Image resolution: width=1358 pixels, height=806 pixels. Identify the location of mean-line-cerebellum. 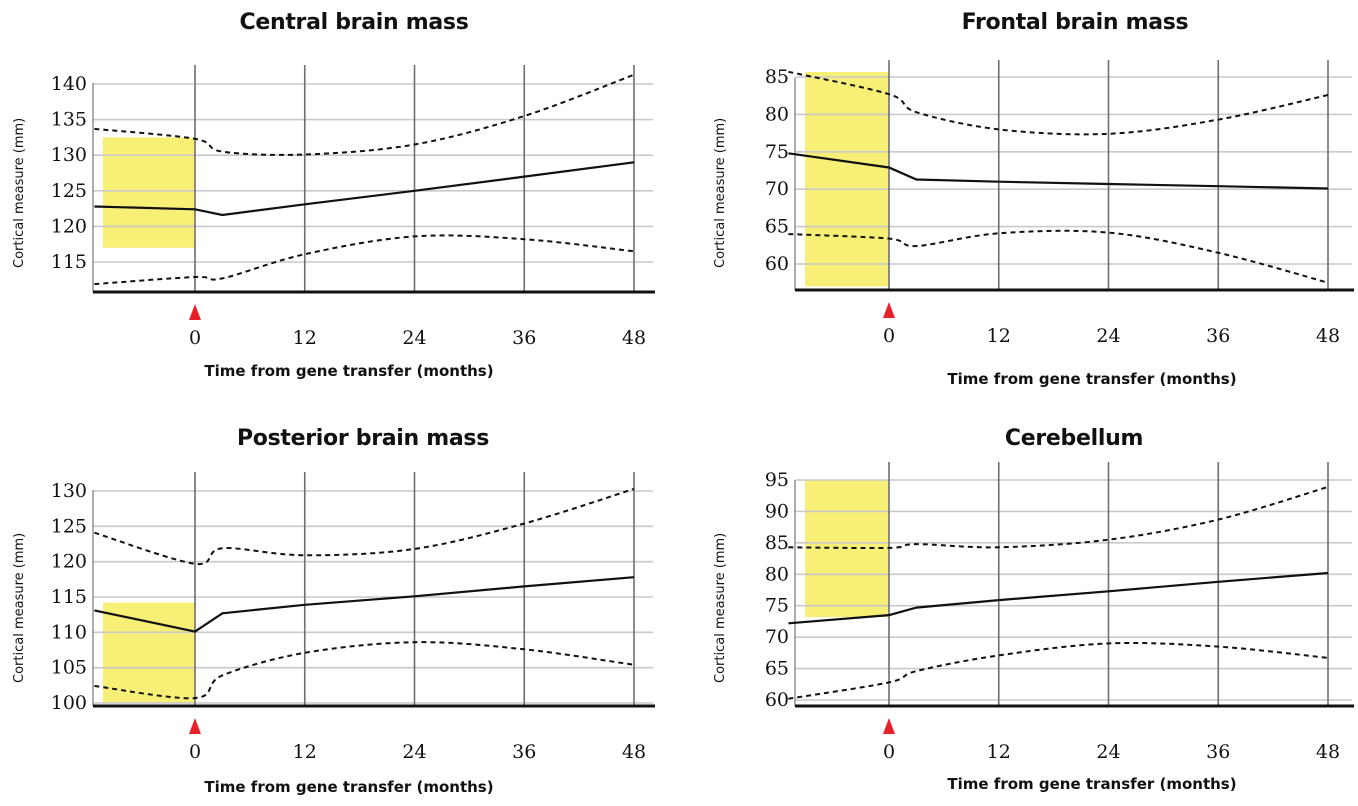
(1058, 598).